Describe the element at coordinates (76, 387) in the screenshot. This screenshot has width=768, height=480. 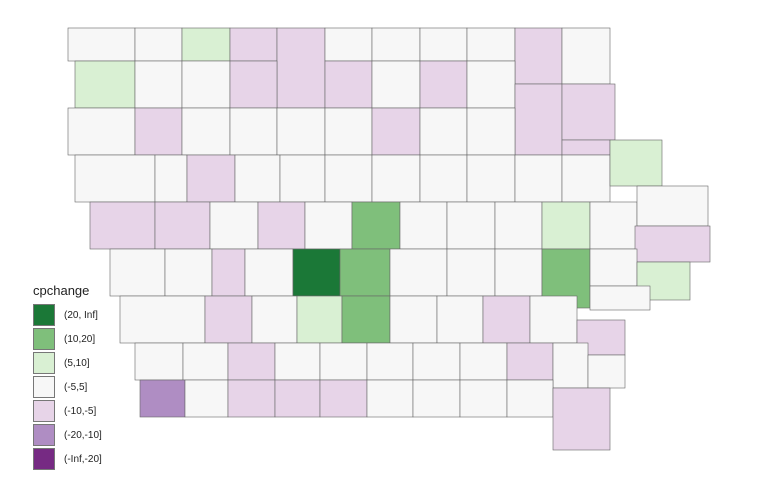
I see `legend-label: (-5,5]` at that location.